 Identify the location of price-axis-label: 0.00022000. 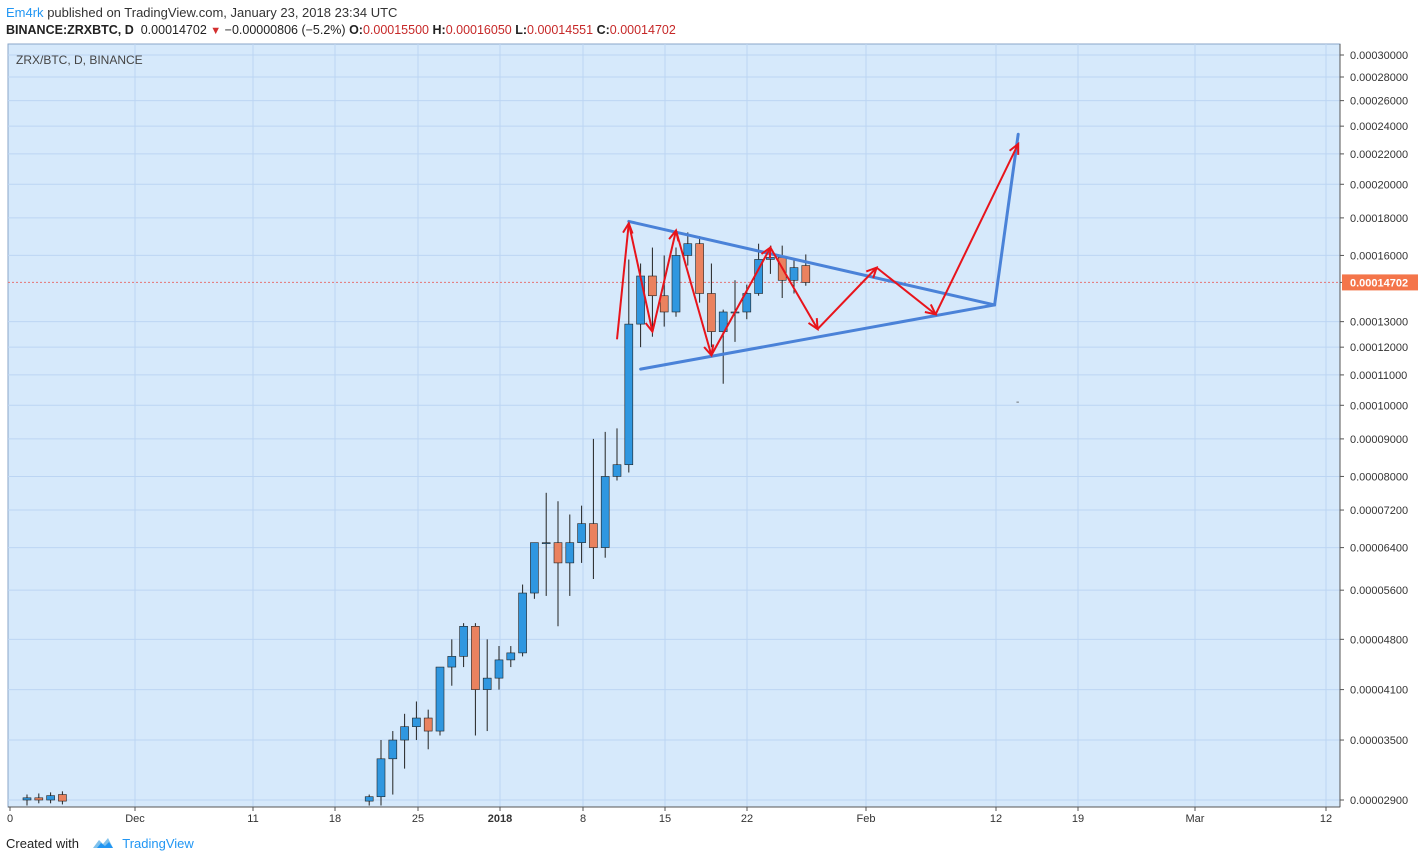
(1379, 155).